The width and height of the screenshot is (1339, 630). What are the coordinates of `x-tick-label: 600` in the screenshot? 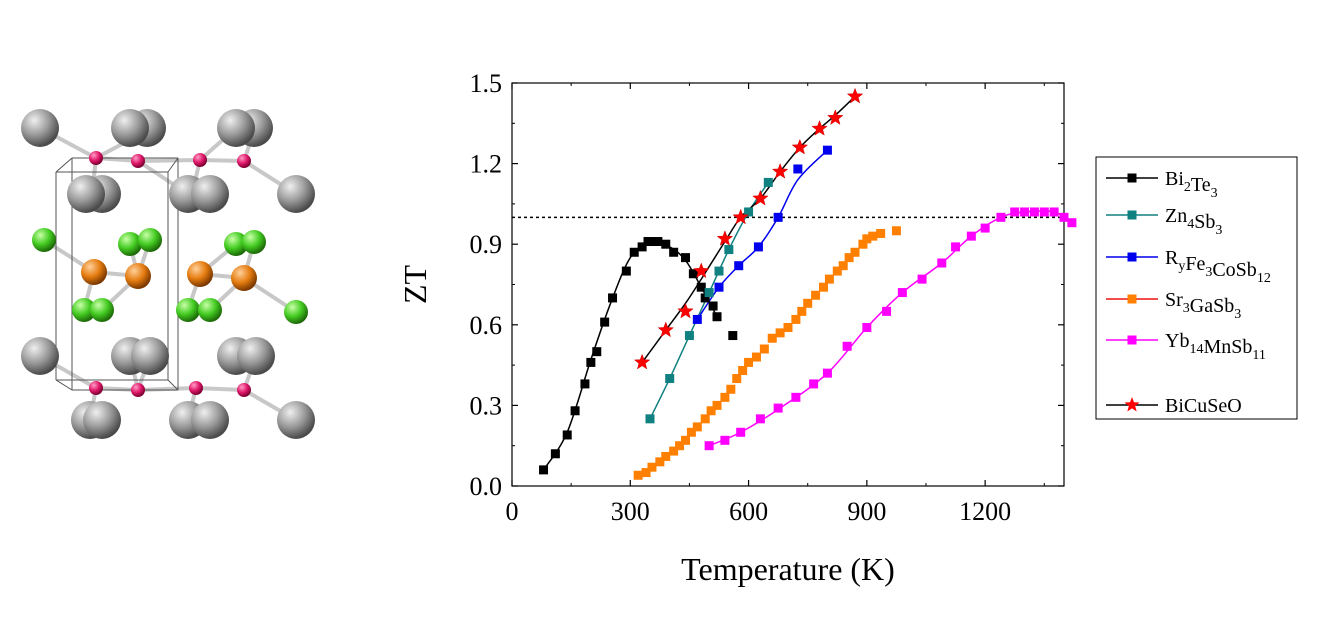 It's located at (748, 511).